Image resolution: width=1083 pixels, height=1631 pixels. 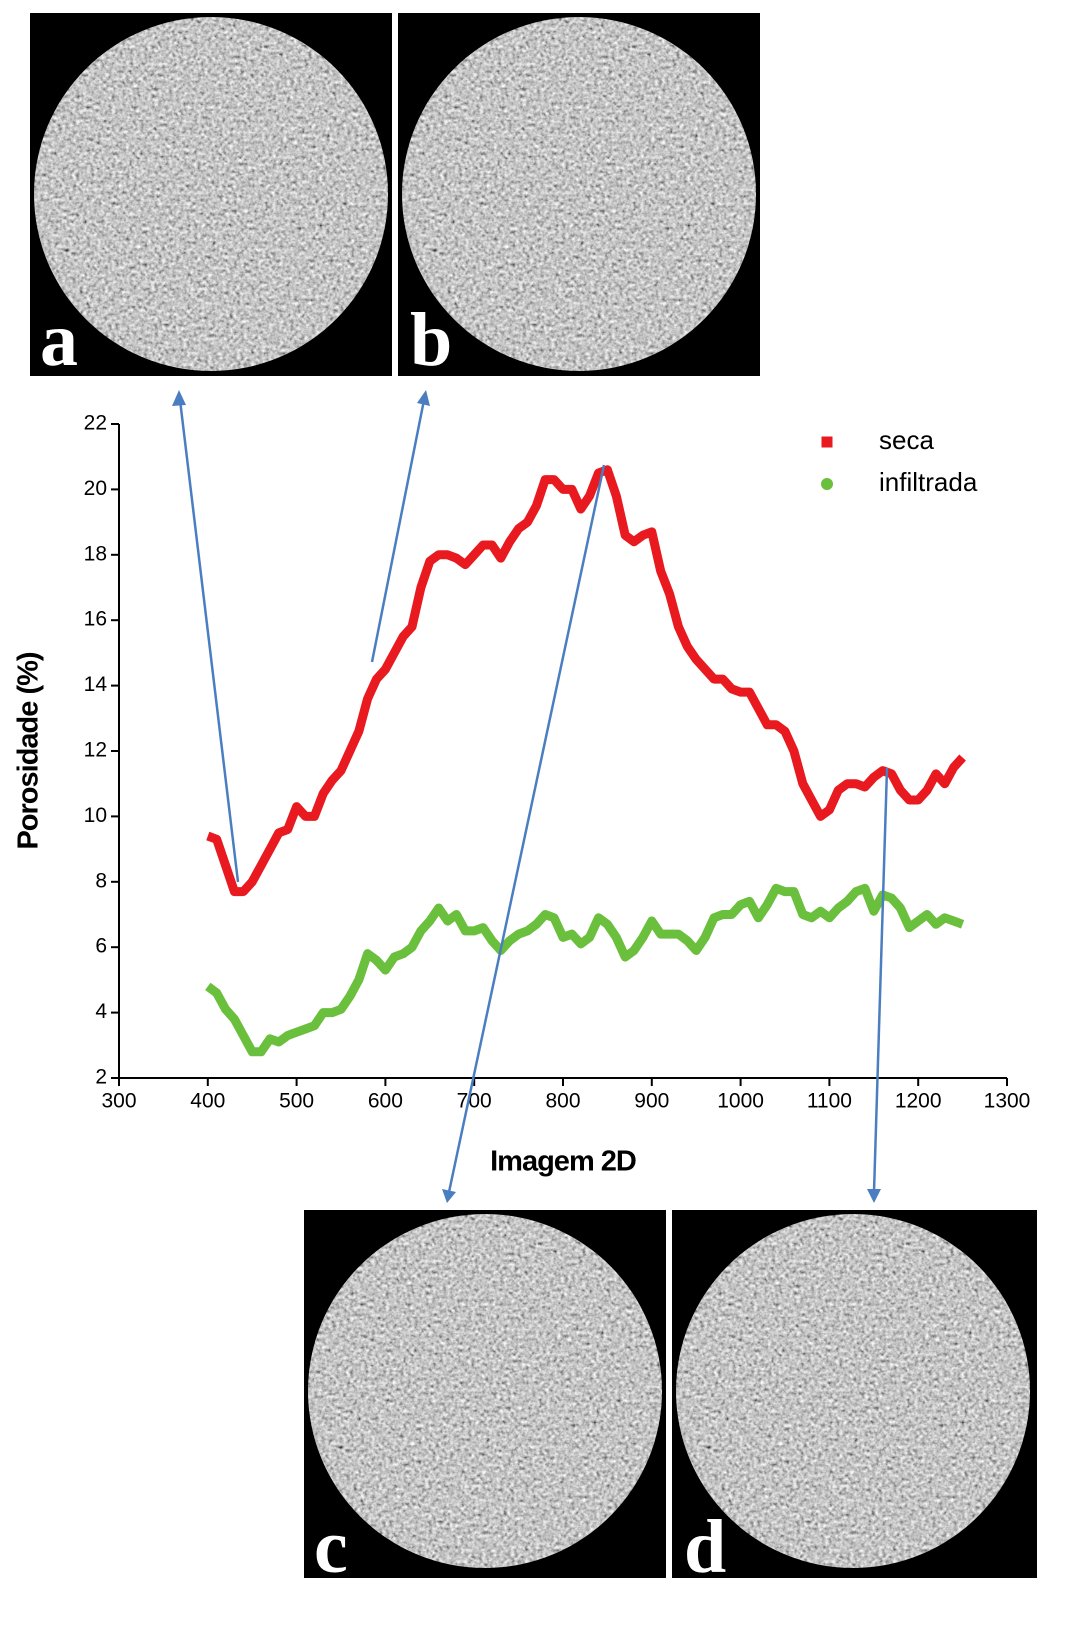 What do you see at coordinates (705, 1547) in the screenshot?
I see `panel-label: d` at bounding box center [705, 1547].